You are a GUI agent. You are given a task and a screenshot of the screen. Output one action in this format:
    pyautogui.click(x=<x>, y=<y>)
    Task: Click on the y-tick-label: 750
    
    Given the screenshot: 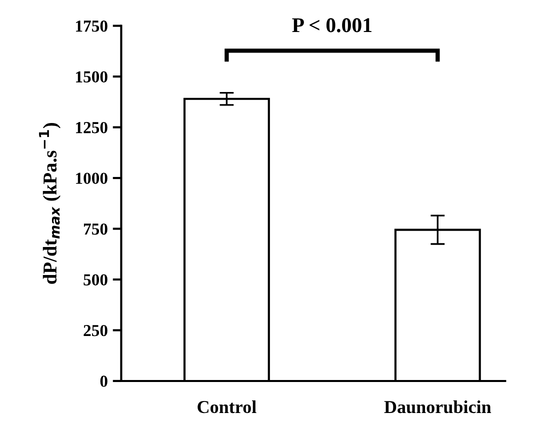 What is the action you would take?
    pyautogui.click(x=96, y=229)
    